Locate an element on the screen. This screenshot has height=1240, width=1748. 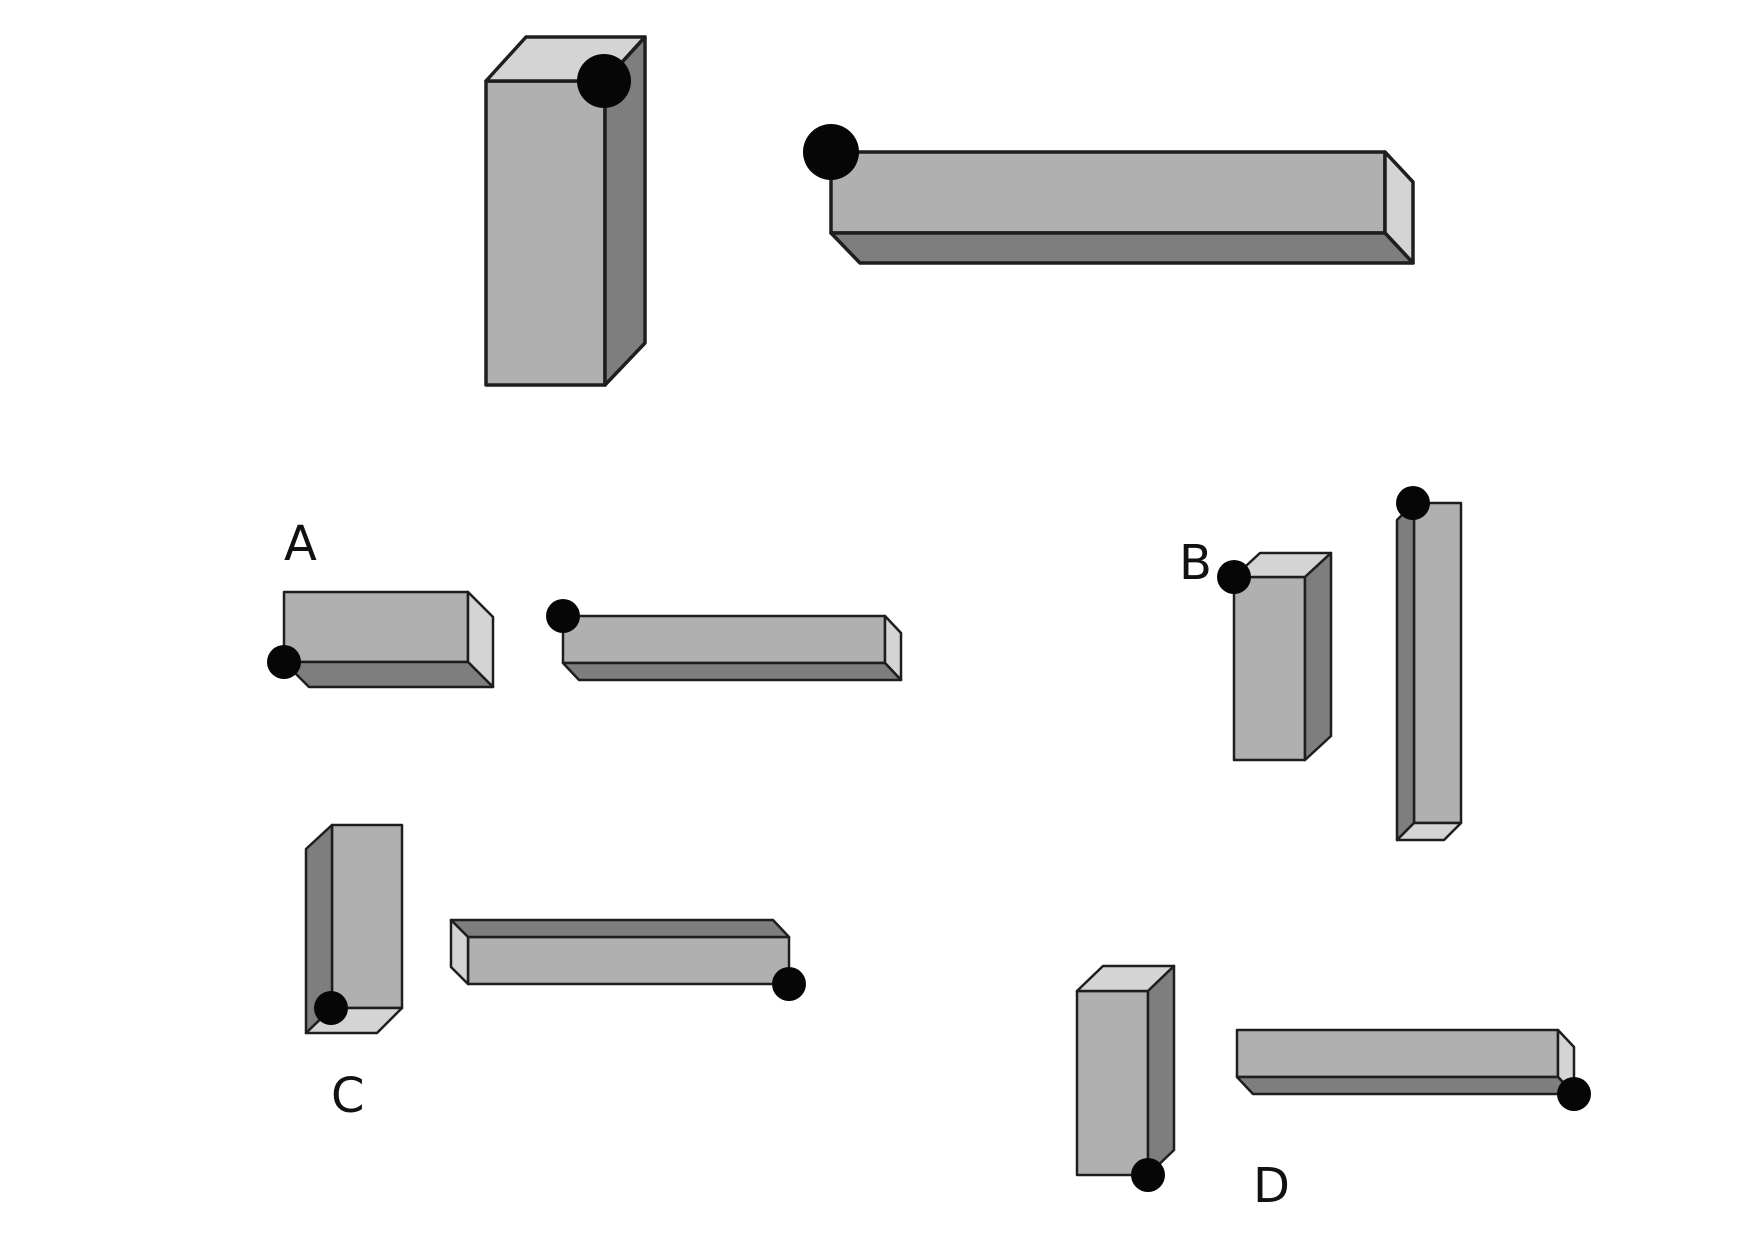
option-b-block-short is located at coordinates (1275, 656).